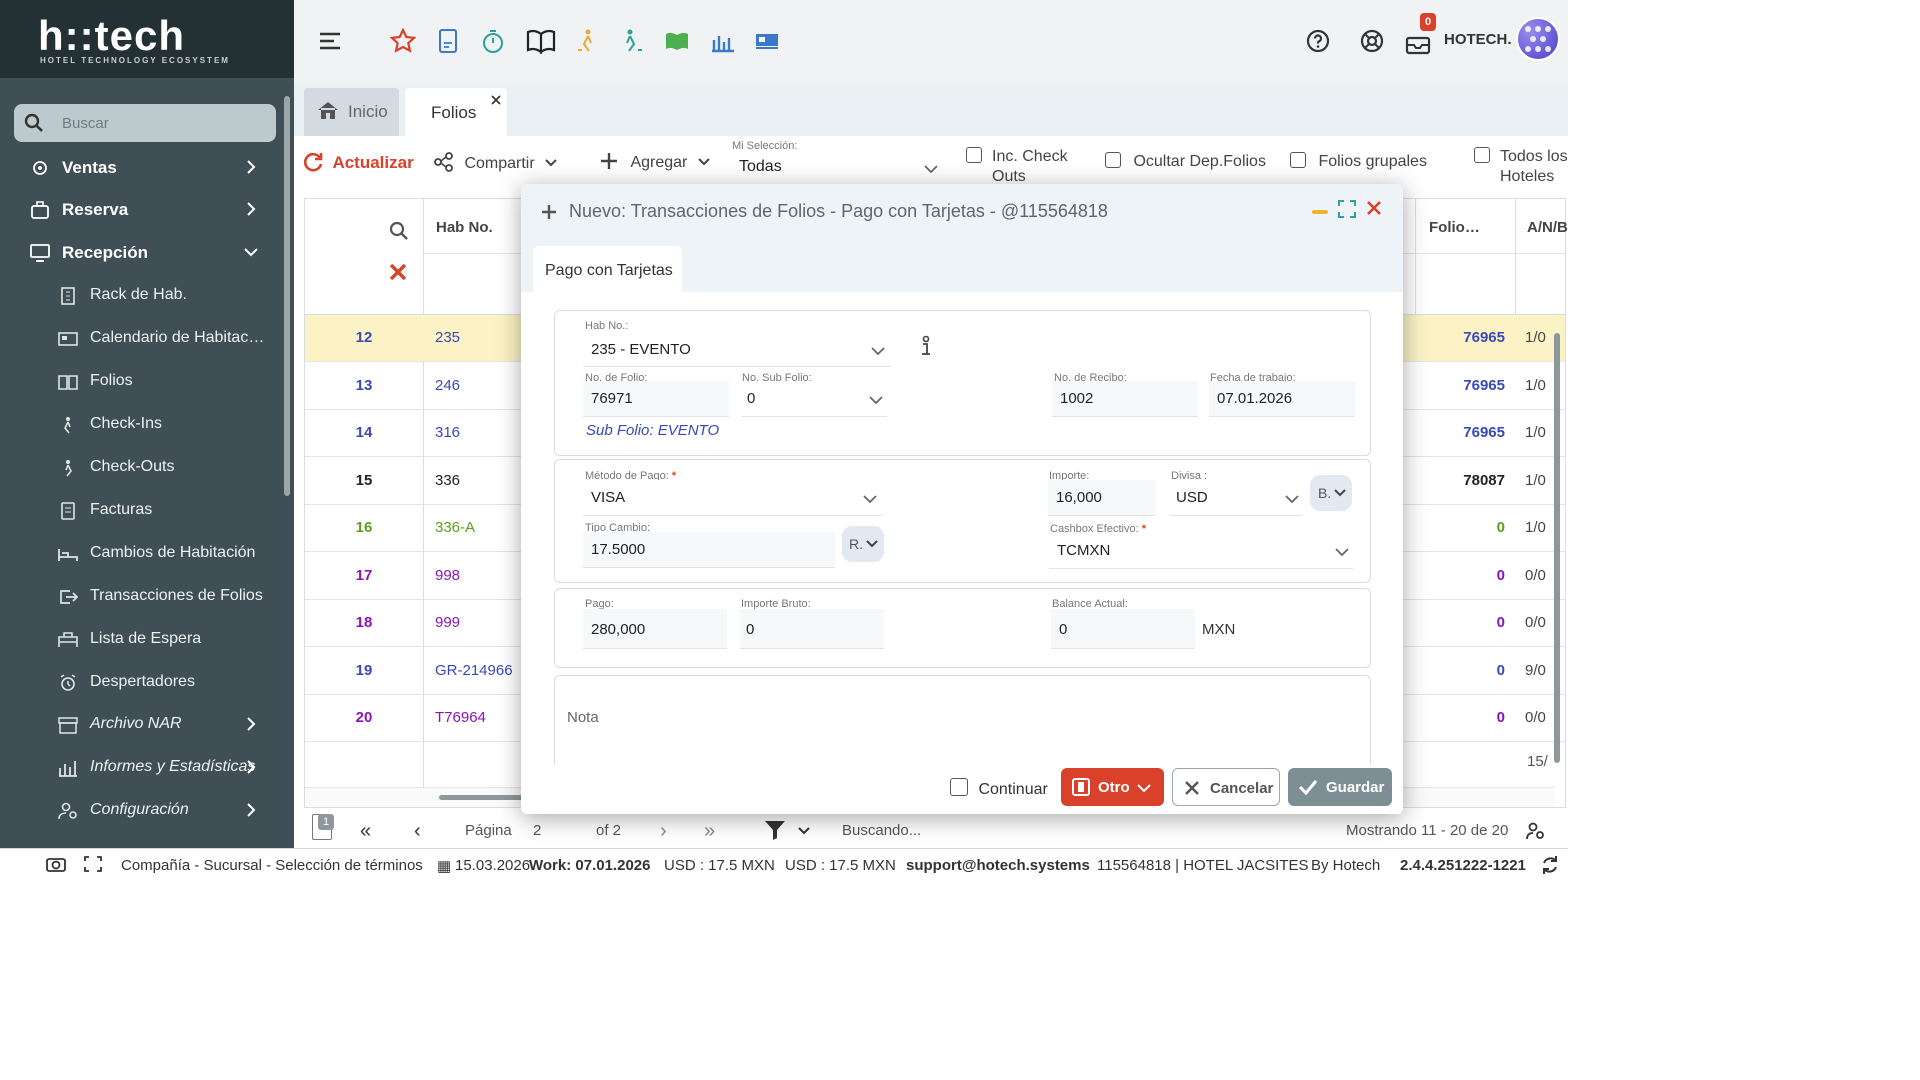  What do you see at coordinates (656, 399) in the screenshot?
I see `folio-input: 76971` at bounding box center [656, 399].